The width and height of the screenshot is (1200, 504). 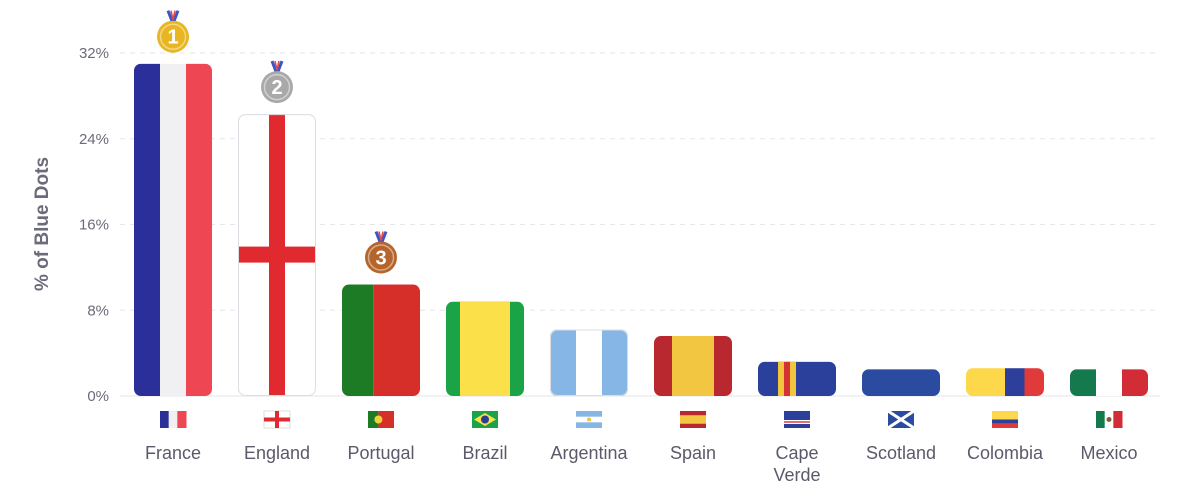 I want to click on category-label: England, so click(x=277, y=453).